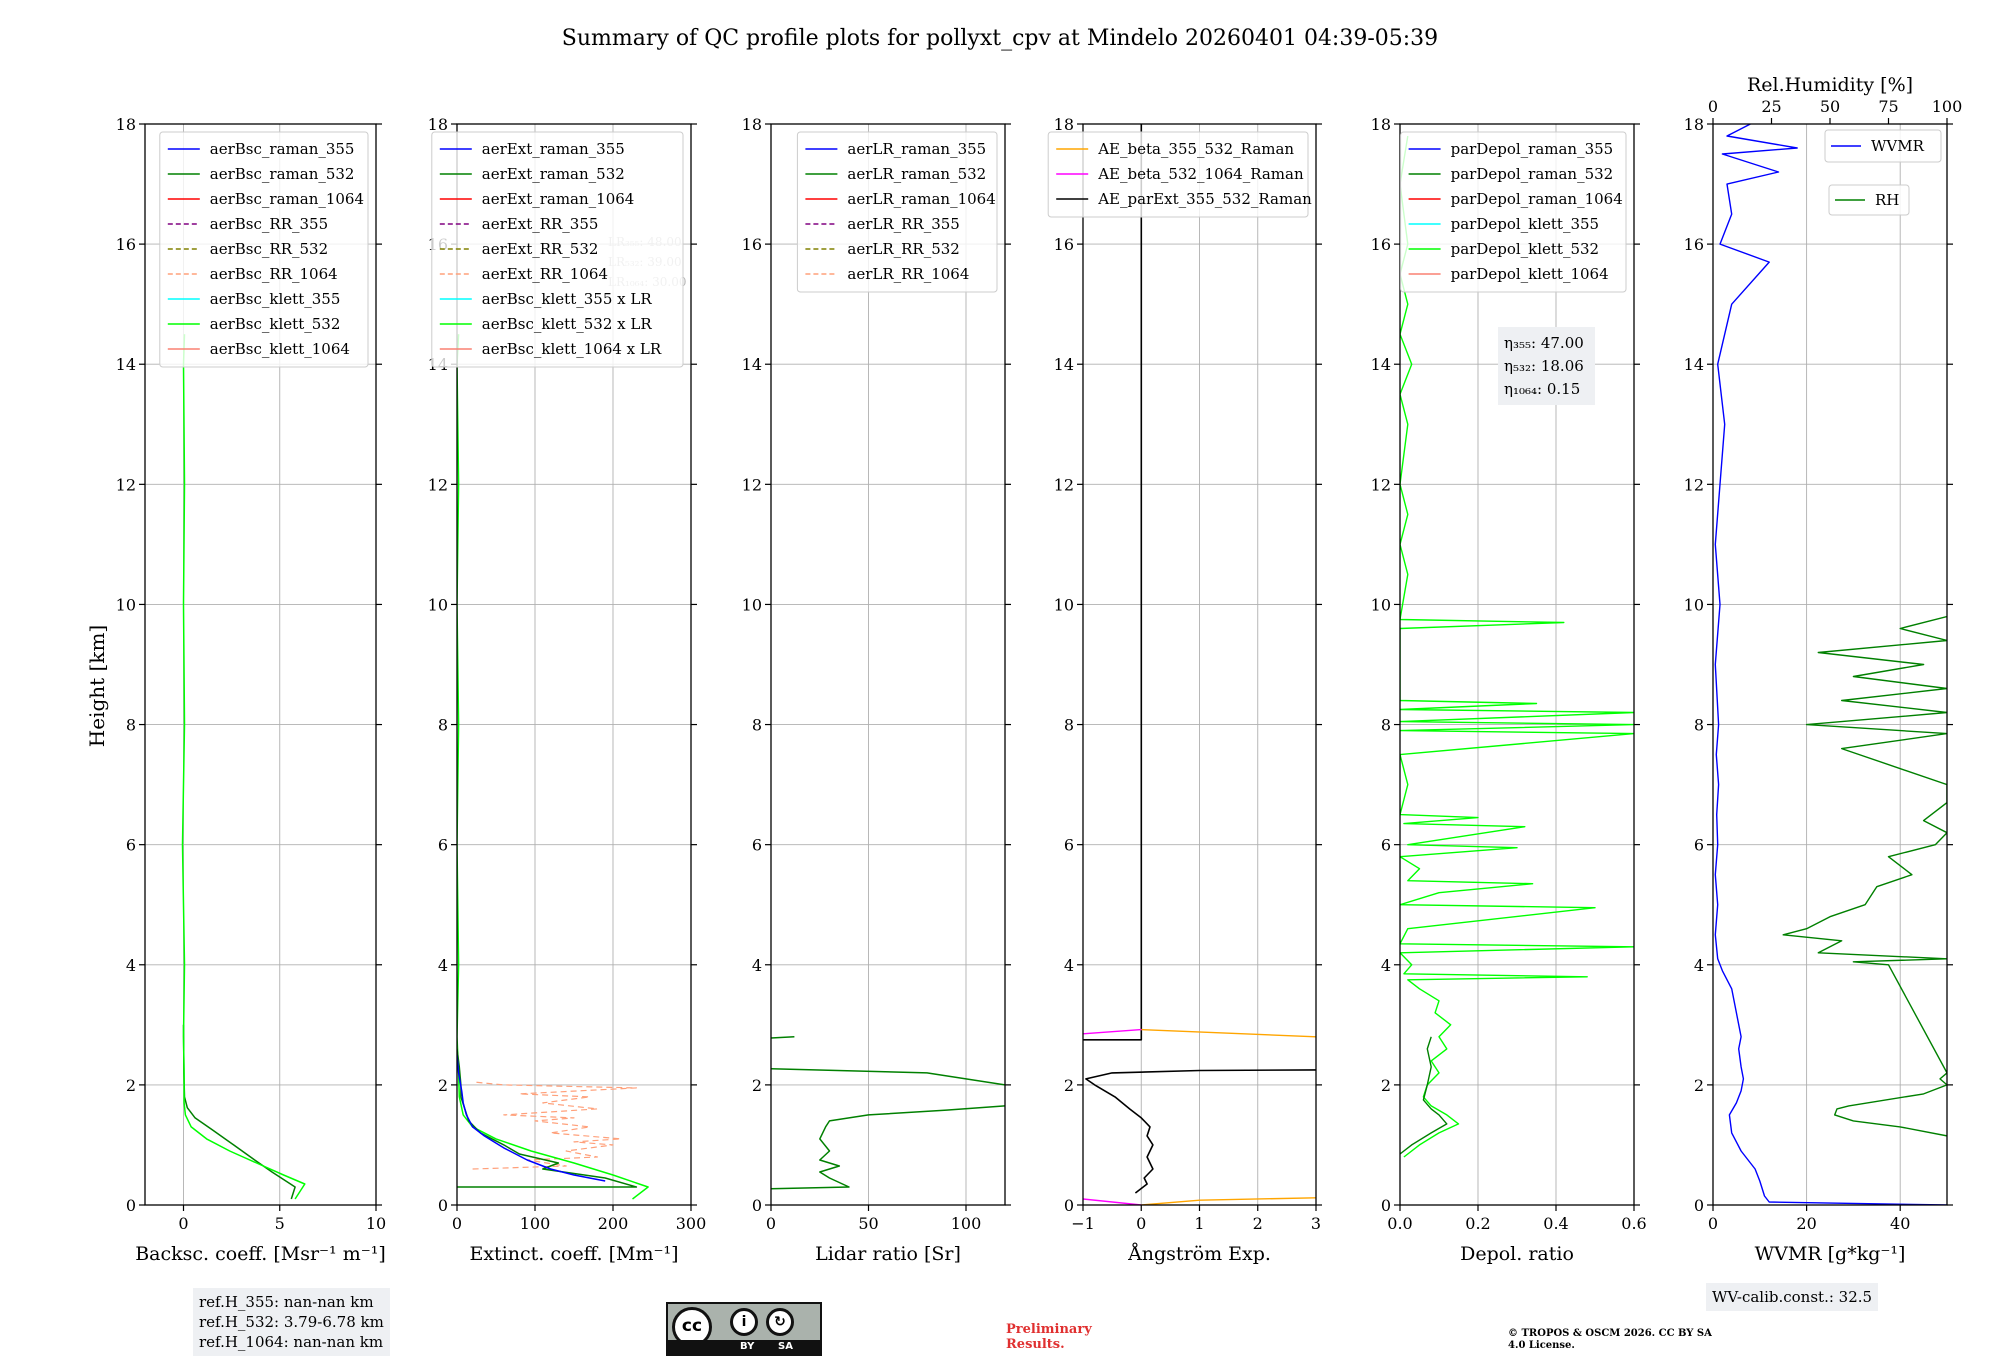 The width and height of the screenshot is (2000, 1360). What do you see at coordinates (1864, 876) in the screenshot?
I see `series-RH` at bounding box center [1864, 876].